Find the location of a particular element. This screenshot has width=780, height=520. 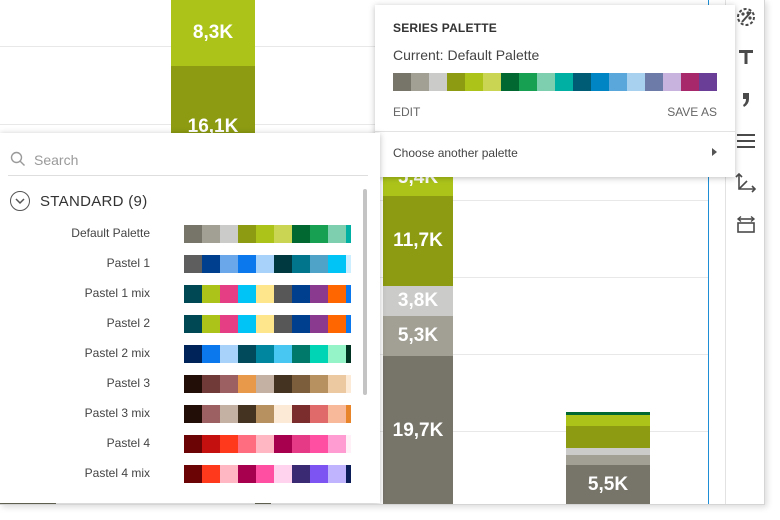

palette-row: Pastel 2 mix is located at coordinates (179, 354).